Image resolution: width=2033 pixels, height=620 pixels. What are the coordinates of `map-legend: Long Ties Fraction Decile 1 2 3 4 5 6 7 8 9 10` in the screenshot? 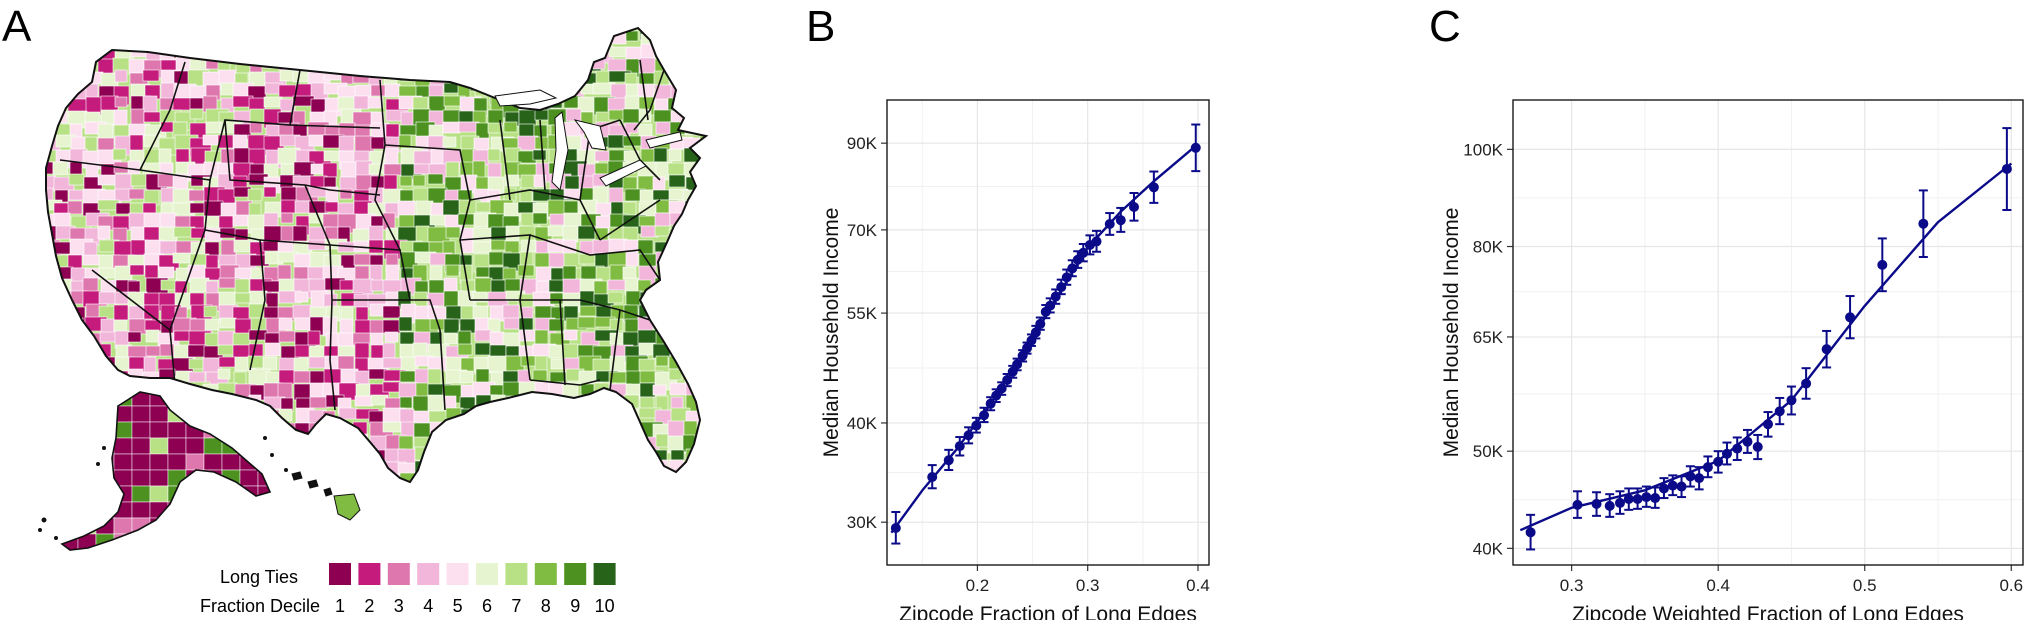 It's located at (408, 589).